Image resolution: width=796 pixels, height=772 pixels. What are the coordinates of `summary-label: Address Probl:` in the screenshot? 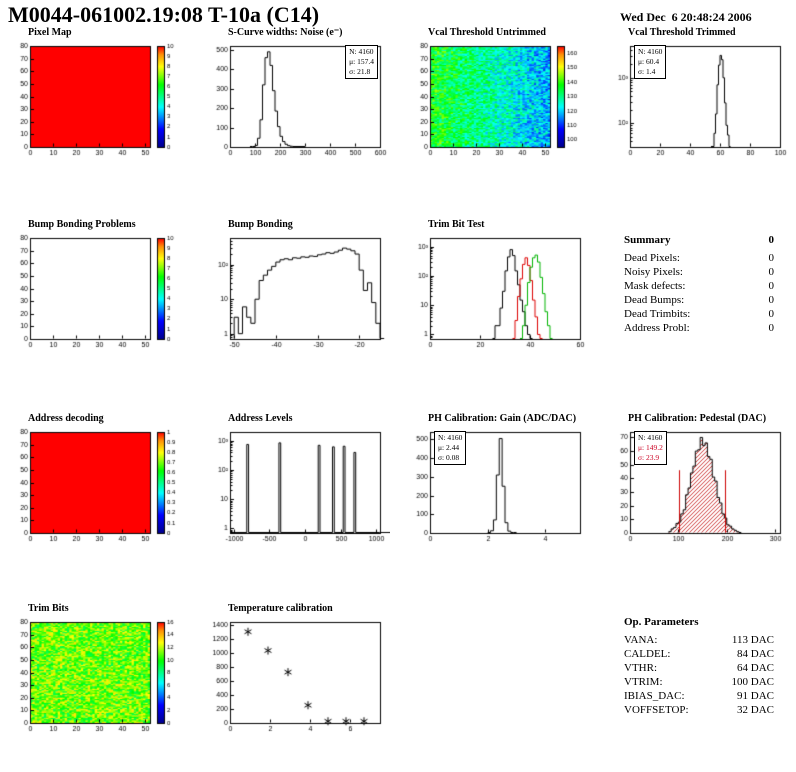 It's located at (657, 328).